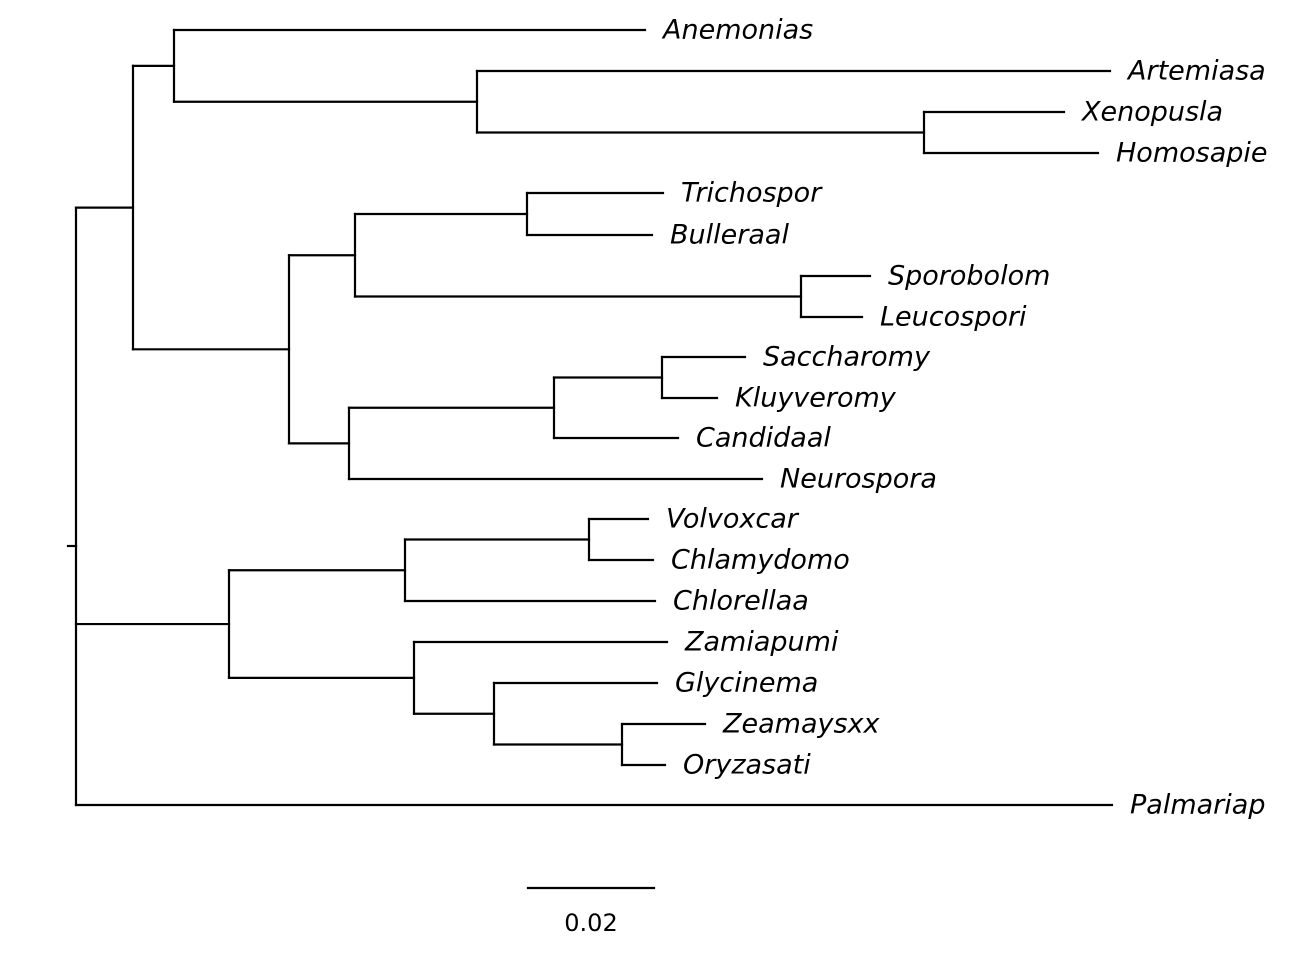 The width and height of the screenshot is (1305, 958). What do you see at coordinates (746, 683) in the screenshot?
I see `tip-label-glycinema: Glycinema` at bounding box center [746, 683].